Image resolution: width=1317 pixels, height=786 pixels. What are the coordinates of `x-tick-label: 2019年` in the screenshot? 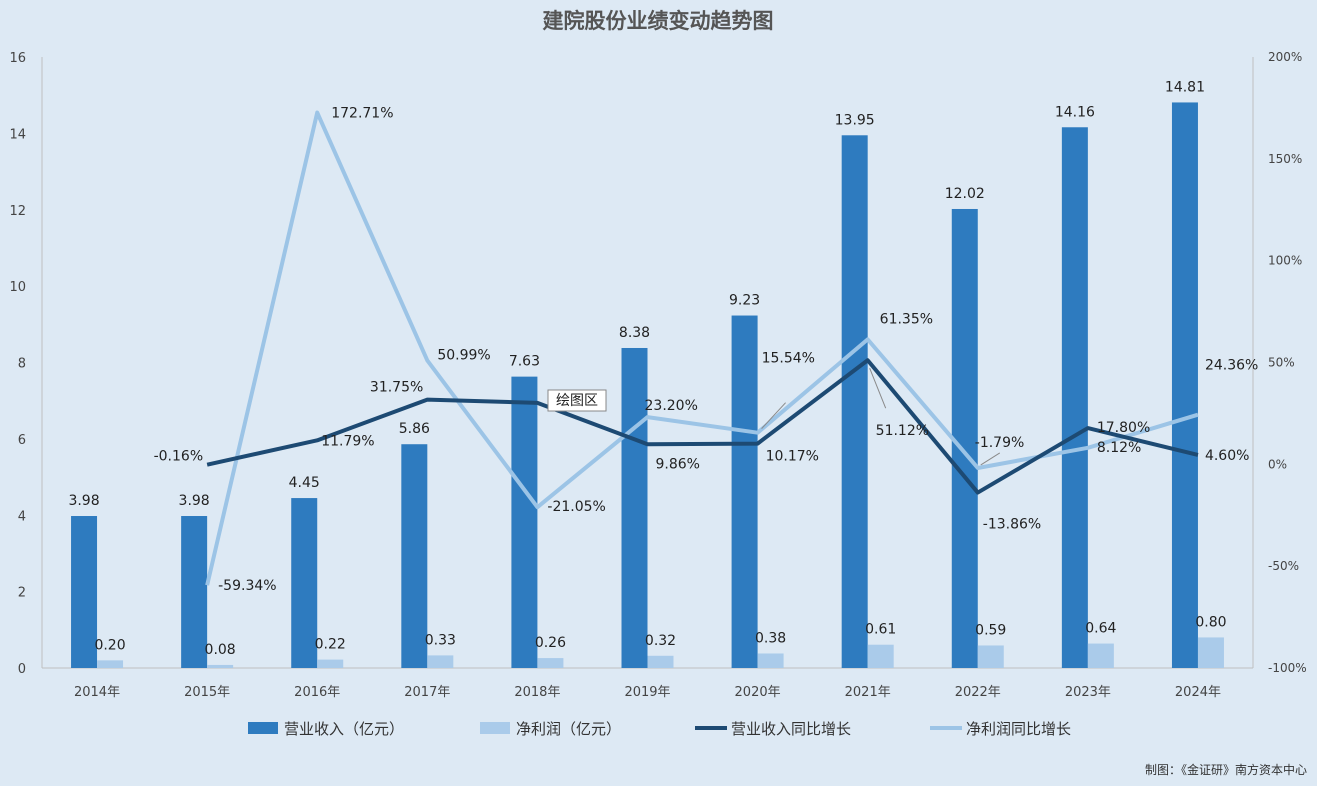 It's located at (647, 692).